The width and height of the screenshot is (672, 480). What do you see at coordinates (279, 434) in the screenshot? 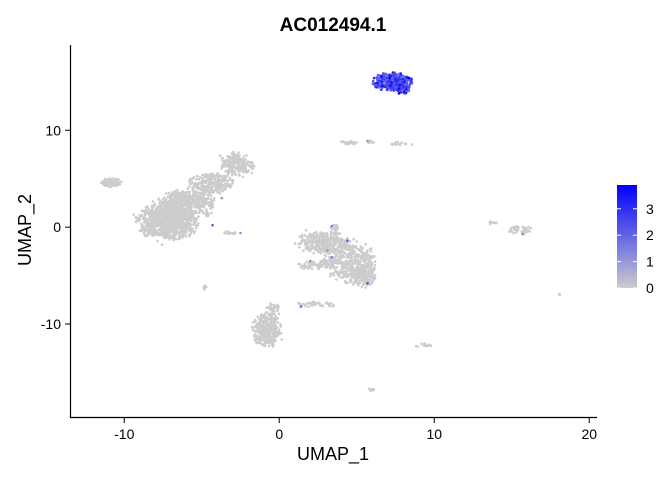
I see `x-tick-label: 0` at bounding box center [279, 434].